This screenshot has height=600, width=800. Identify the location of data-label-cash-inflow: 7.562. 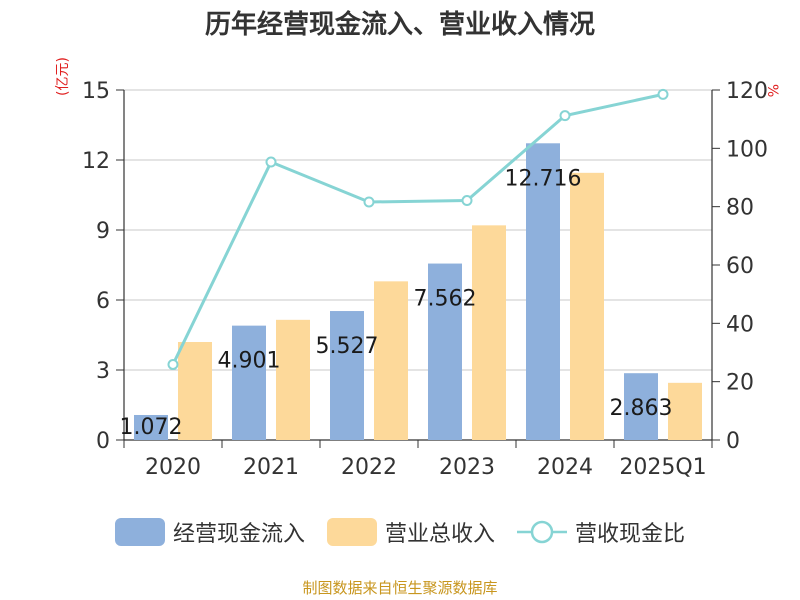
(445, 299).